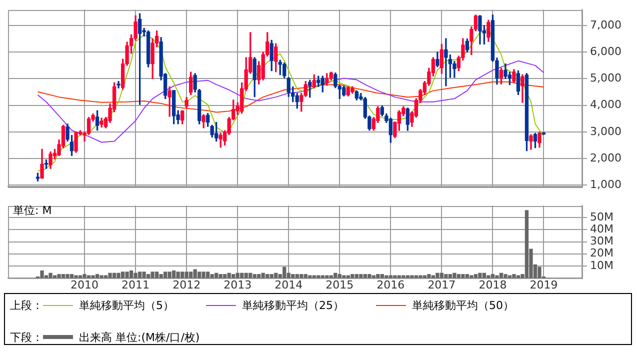  Describe the element at coordinates (606, 184) in the screenshot. I see `y-tick-label: 1,000` at that location.